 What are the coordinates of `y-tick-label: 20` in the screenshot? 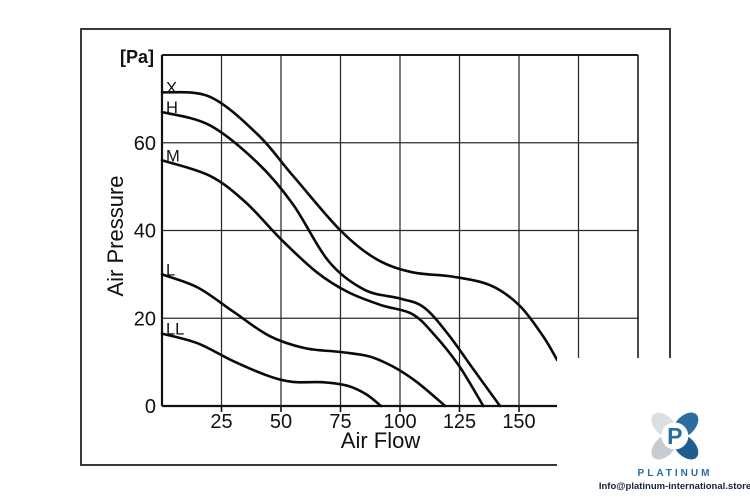 It's located at (145, 319).